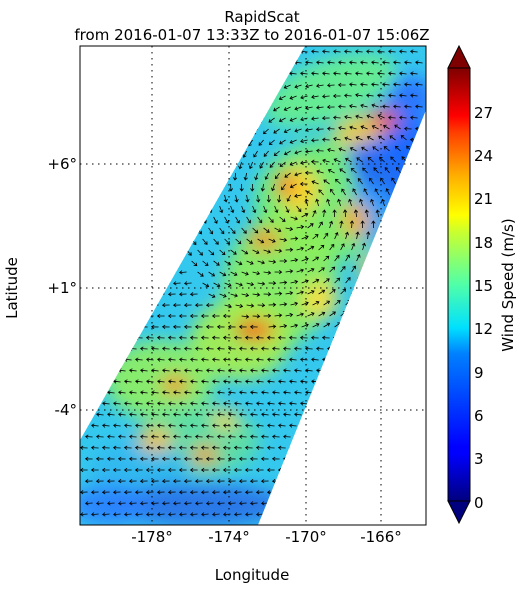  What do you see at coordinates (483, 308) in the screenshot?
I see `colorbar-ticks: 0 3 6 9 12 15 18 21 24 27` at bounding box center [483, 308].